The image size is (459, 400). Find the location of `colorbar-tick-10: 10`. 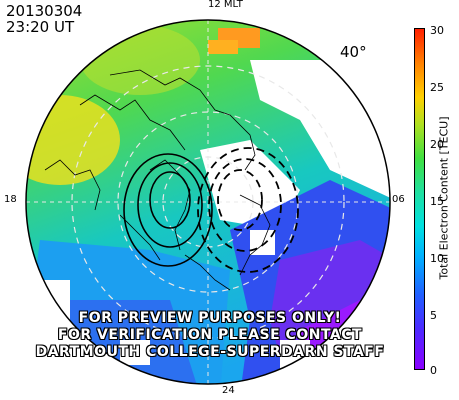

colorbar-tick-10: 10 is located at coordinates (437, 258).